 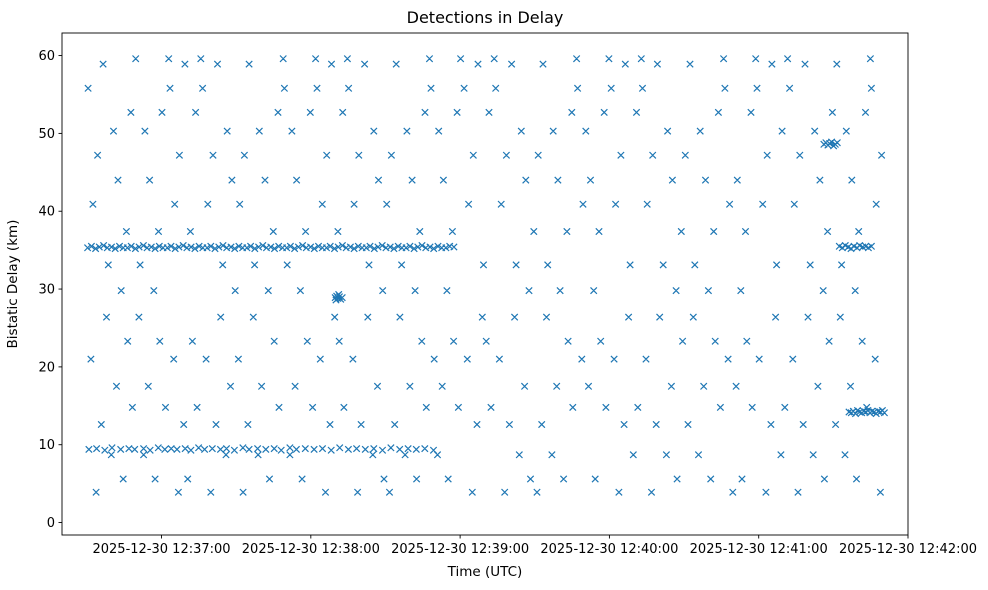 What do you see at coordinates (46, 367) in the screenshot?
I see `y-tick-label: 20` at bounding box center [46, 367].